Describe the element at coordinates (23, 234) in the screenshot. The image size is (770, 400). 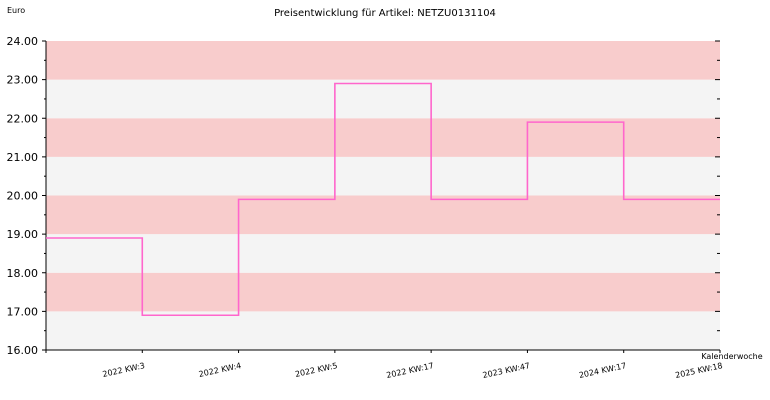
I see `y-tick-label: 19.00` at that location.